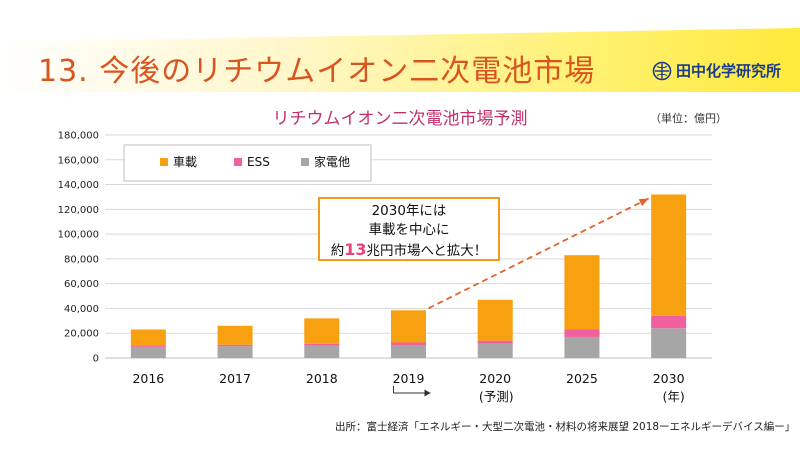 The width and height of the screenshot is (800, 450). Describe the element at coordinates (355, 249) in the screenshot. I see `callout-highlight: 13` at that location.